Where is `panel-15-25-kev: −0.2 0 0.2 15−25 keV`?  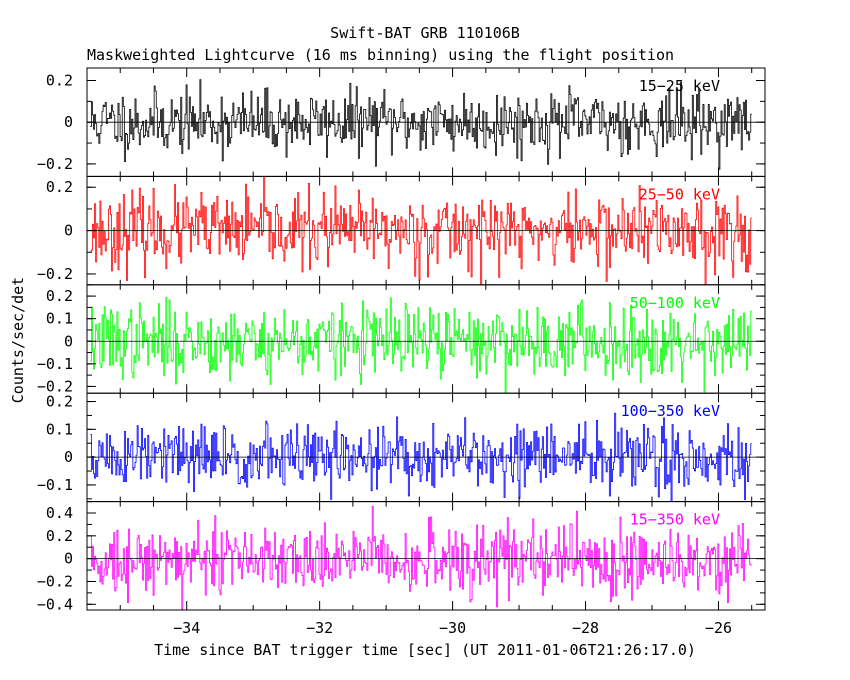
panel-15-25-kev: −0.2 0 0.2 15−25 keV is located at coordinates (401, 122).